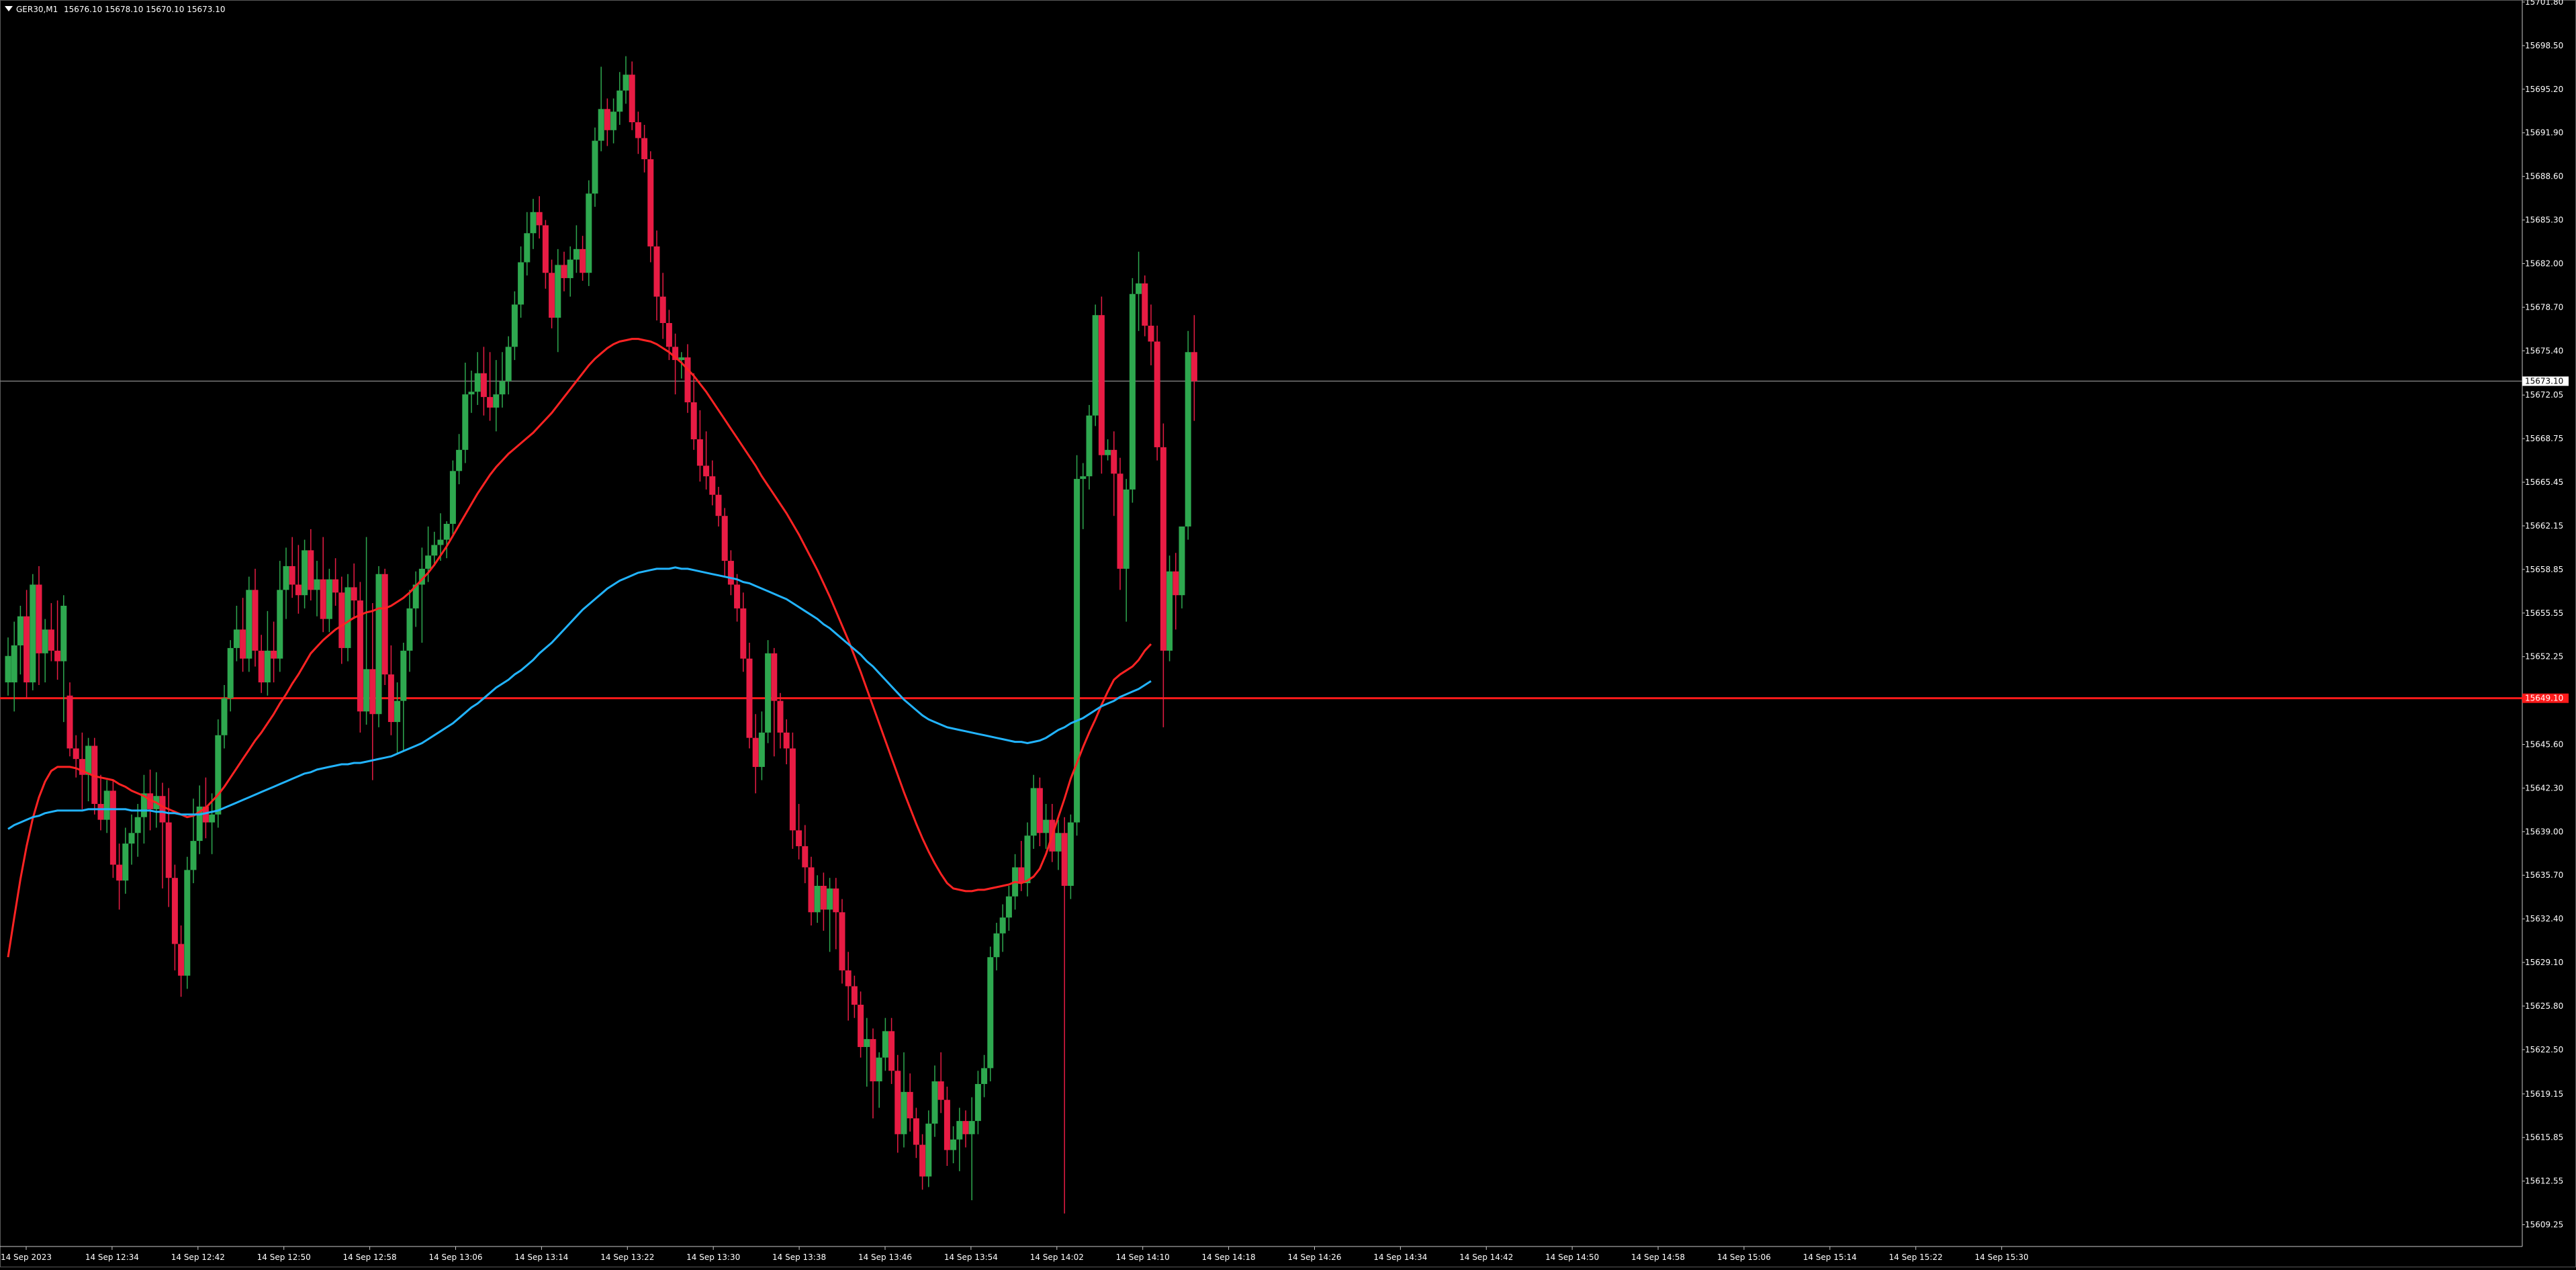 The width and height of the screenshot is (2576, 1270). Describe the element at coordinates (2544, 526) in the screenshot. I see `price-tick-label: 15662.15` at that location.